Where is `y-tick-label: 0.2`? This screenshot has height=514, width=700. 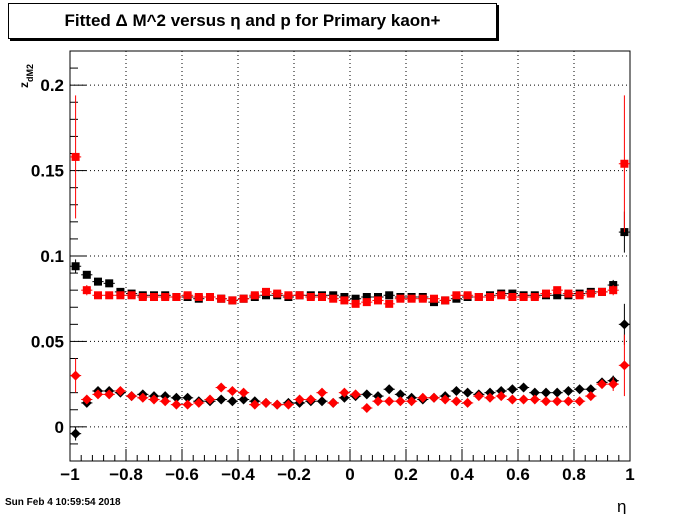
y-tick-label: 0.2 is located at coordinates (52, 85).